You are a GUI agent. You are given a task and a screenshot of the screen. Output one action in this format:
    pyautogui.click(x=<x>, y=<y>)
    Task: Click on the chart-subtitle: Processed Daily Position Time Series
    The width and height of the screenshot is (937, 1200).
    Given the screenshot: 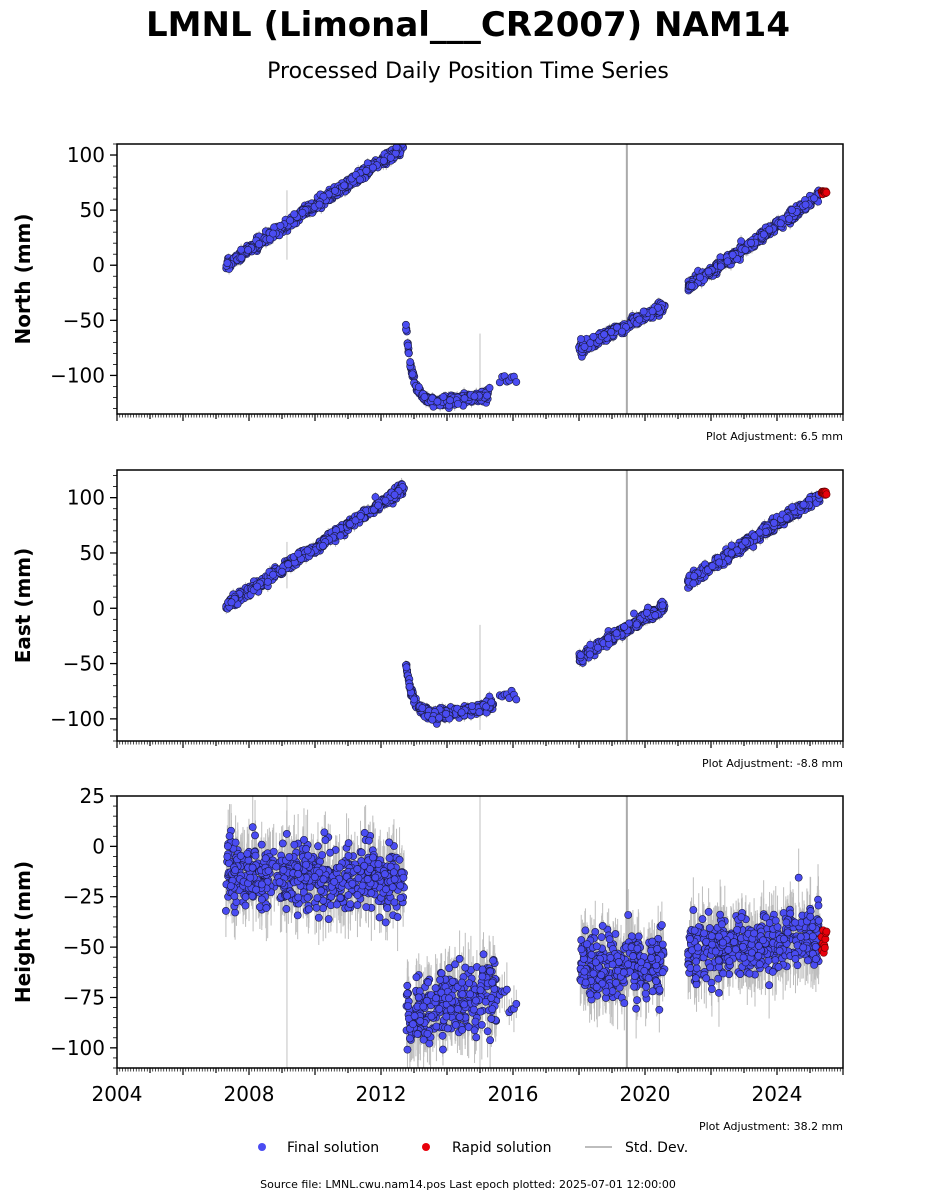 What is the action you would take?
    pyautogui.click(x=468, y=71)
    